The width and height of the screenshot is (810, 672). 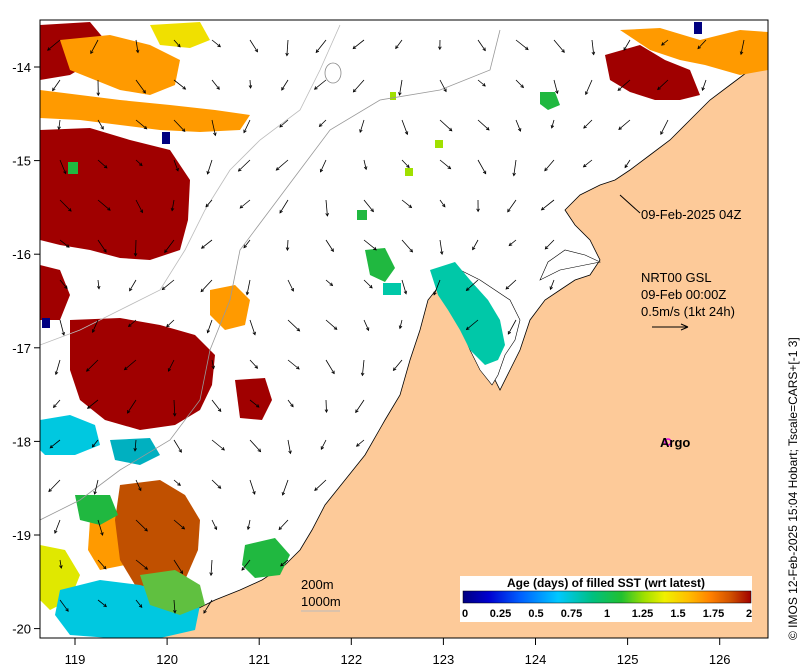 I want to click on y-tick-label: -19, so click(x=21, y=535).